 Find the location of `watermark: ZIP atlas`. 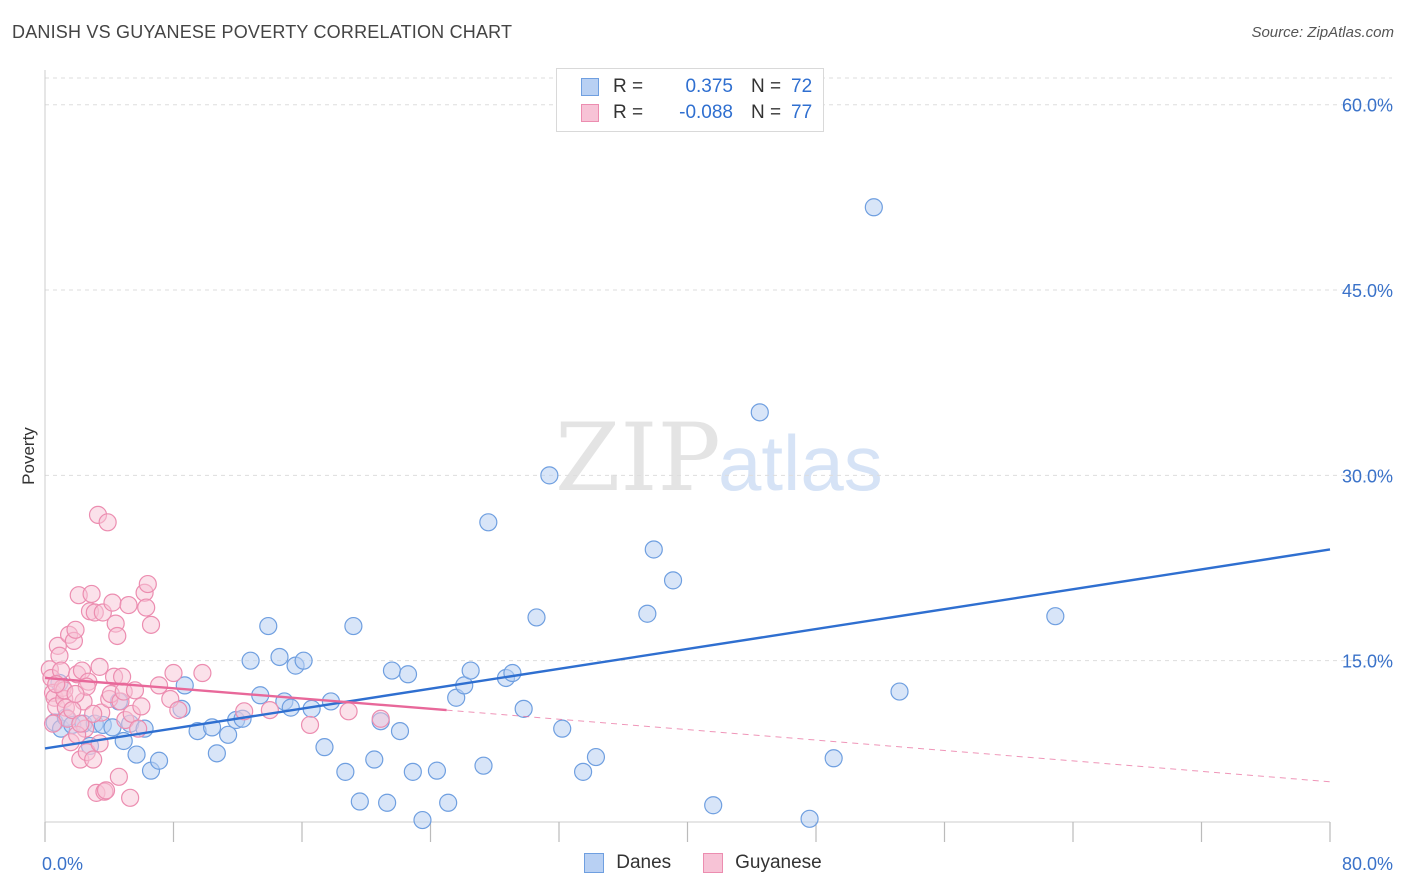

watermark: ZIP atlas is located at coordinates (719, 458).